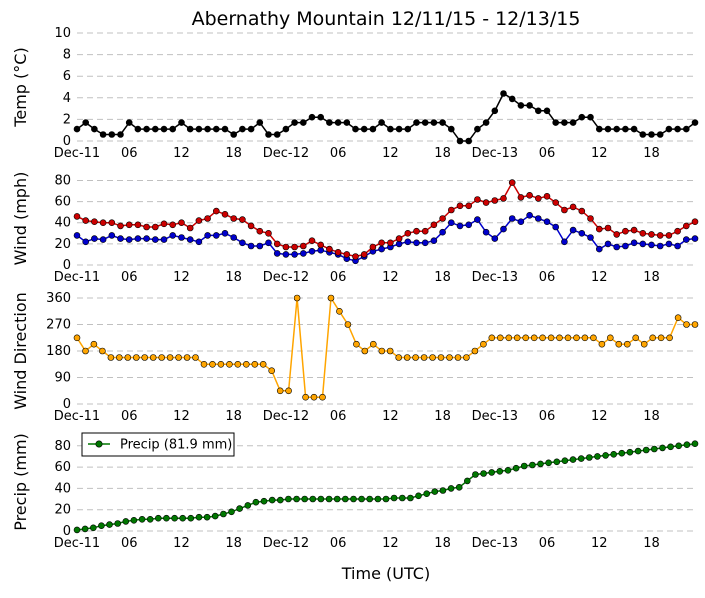  Describe the element at coordinates (442, 277) in the screenshot. I see `x-tick-label: 18` at that location.